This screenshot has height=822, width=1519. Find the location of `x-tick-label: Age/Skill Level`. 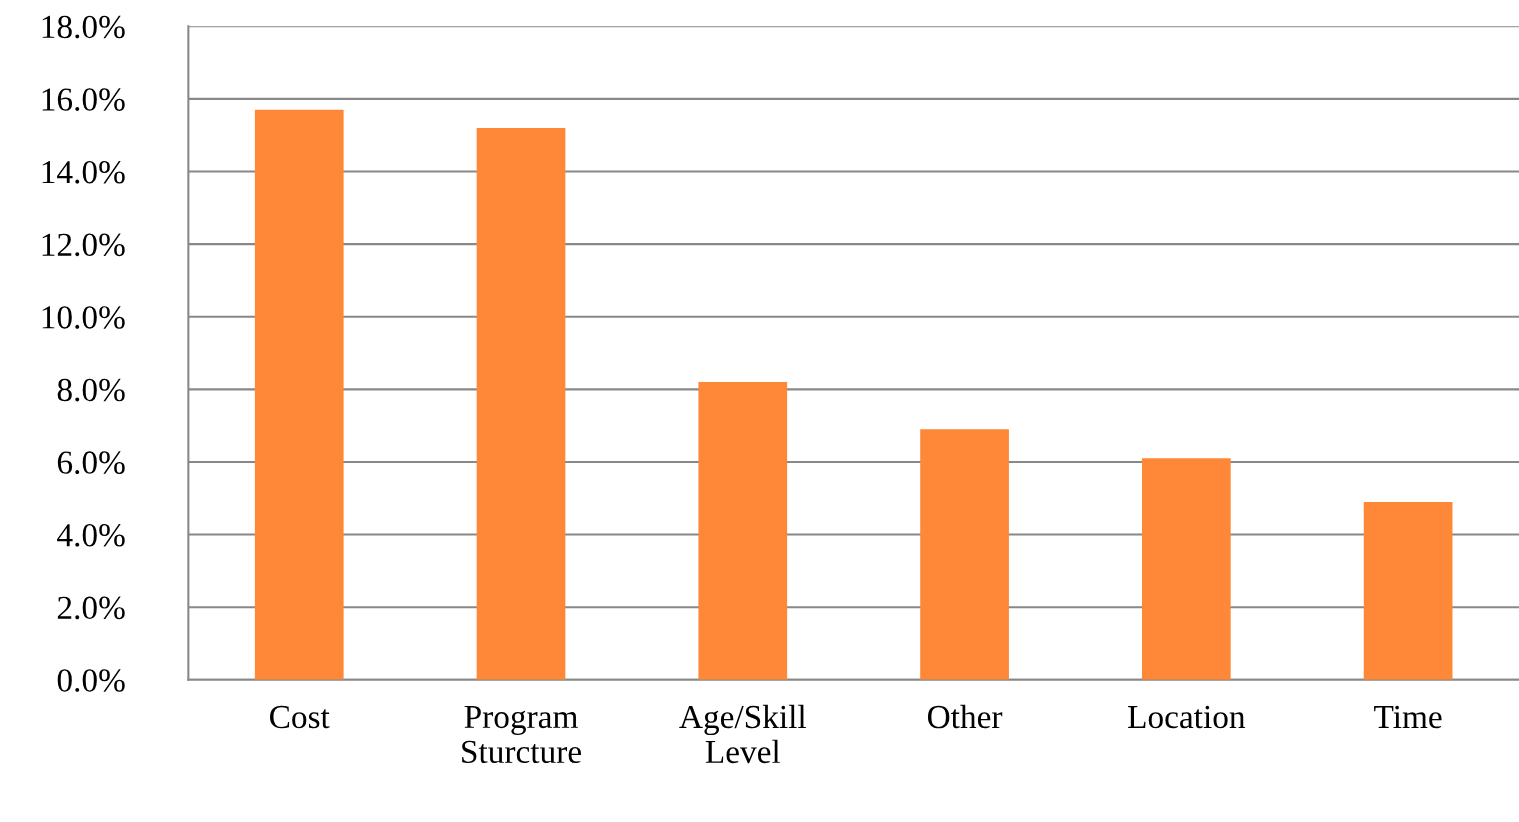

x-tick-label: Age/Skill Level is located at coordinates (743, 734).